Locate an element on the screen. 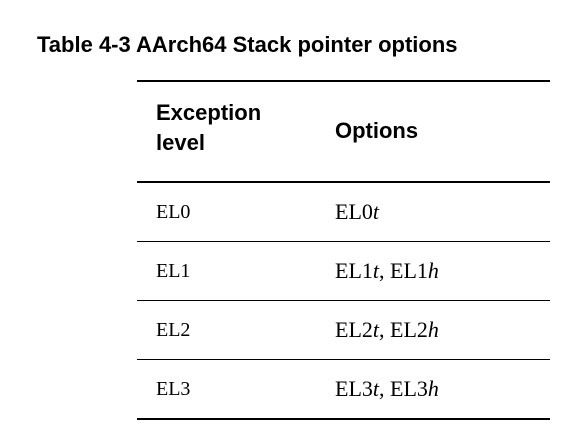 This screenshot has width=566, height=442. row-0-options: EL0t is located at coordinates (357, 212).